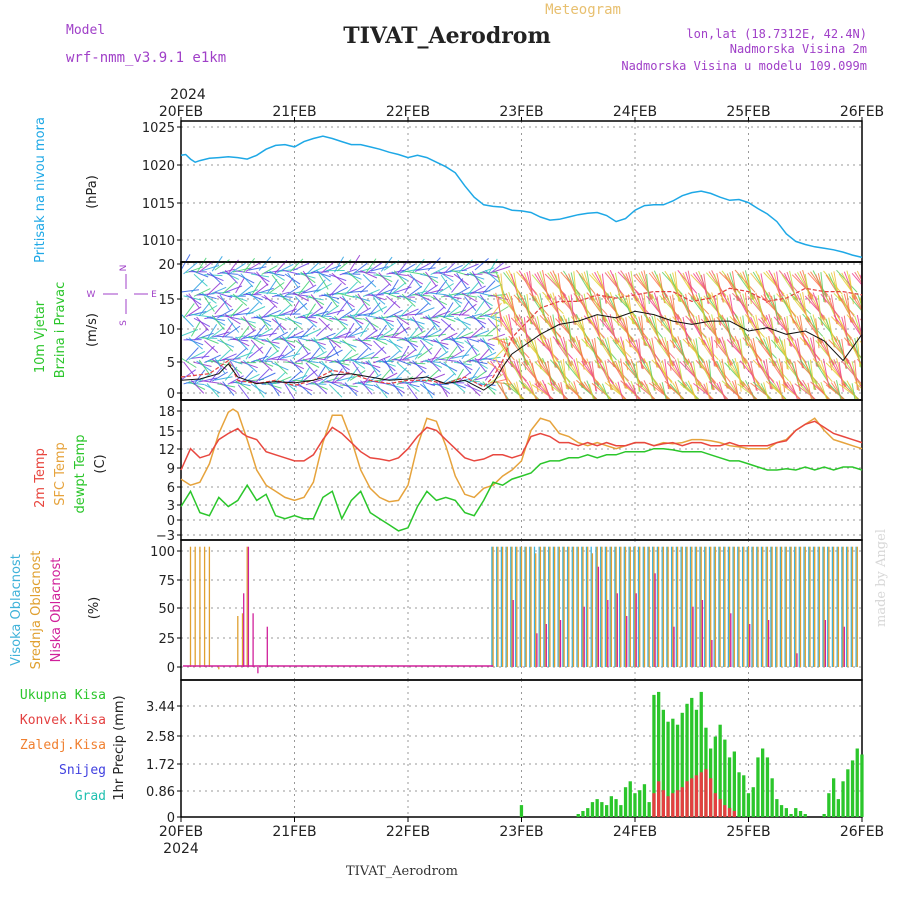 The width and height of the screenshot is (900, 900). Describe the element at coordinates (154, 295) in the screenshot. I see `compass-e: E` at that location.